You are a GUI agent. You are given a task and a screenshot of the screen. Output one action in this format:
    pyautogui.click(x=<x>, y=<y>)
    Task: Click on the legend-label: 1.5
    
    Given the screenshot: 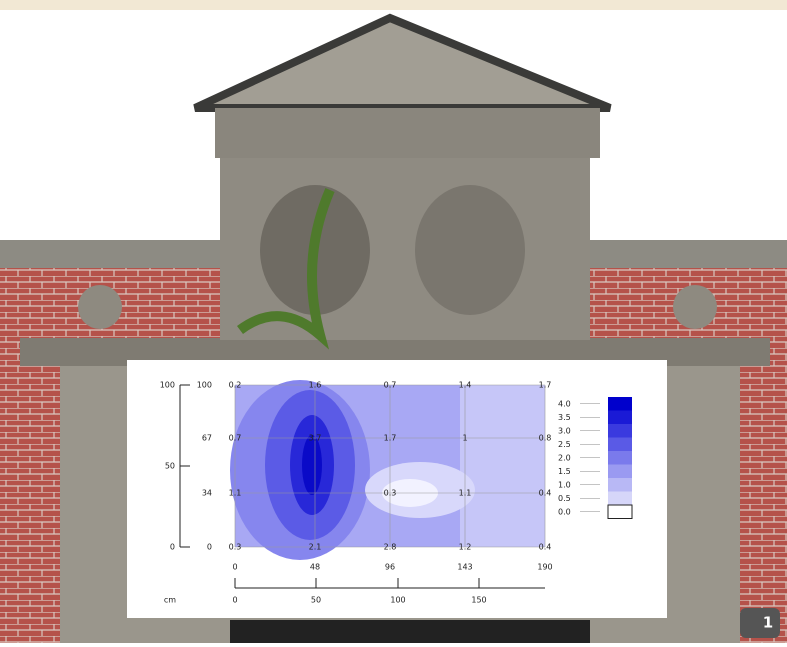 What is the action you would take?
    pyautogui.click(x=564, y=471)
    